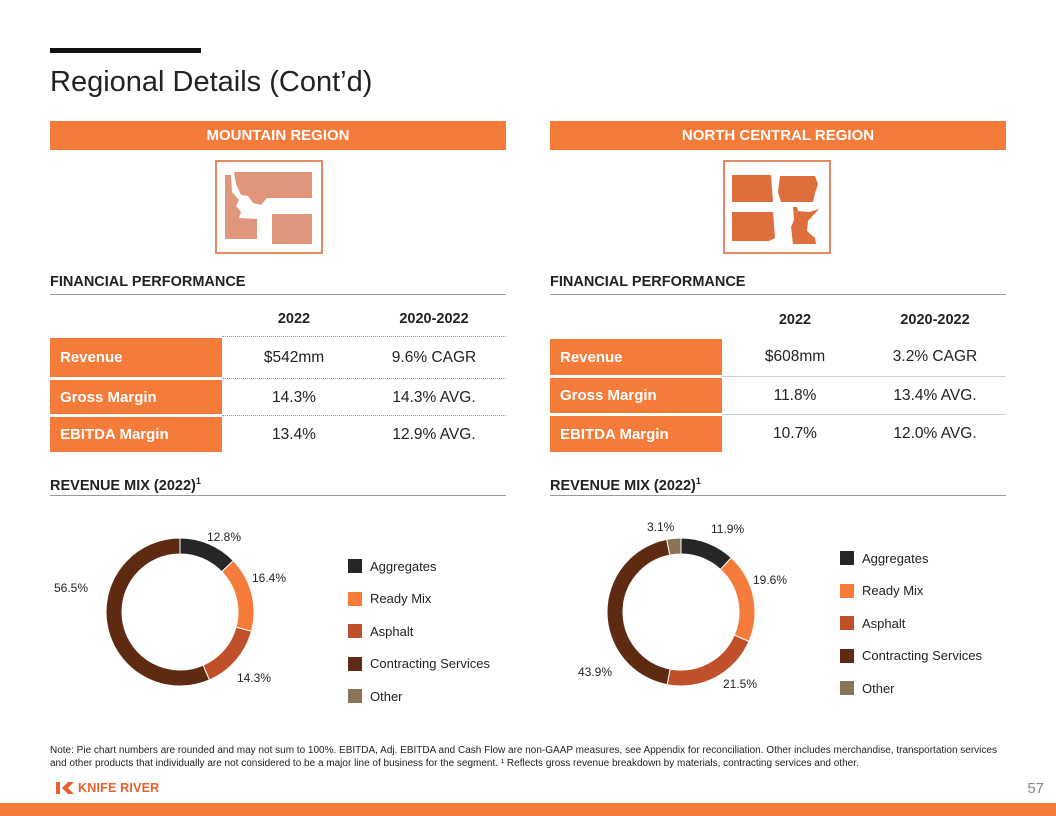  I want to click on ebitda-margin-2022-value: 13.4%, so click(294, 434).